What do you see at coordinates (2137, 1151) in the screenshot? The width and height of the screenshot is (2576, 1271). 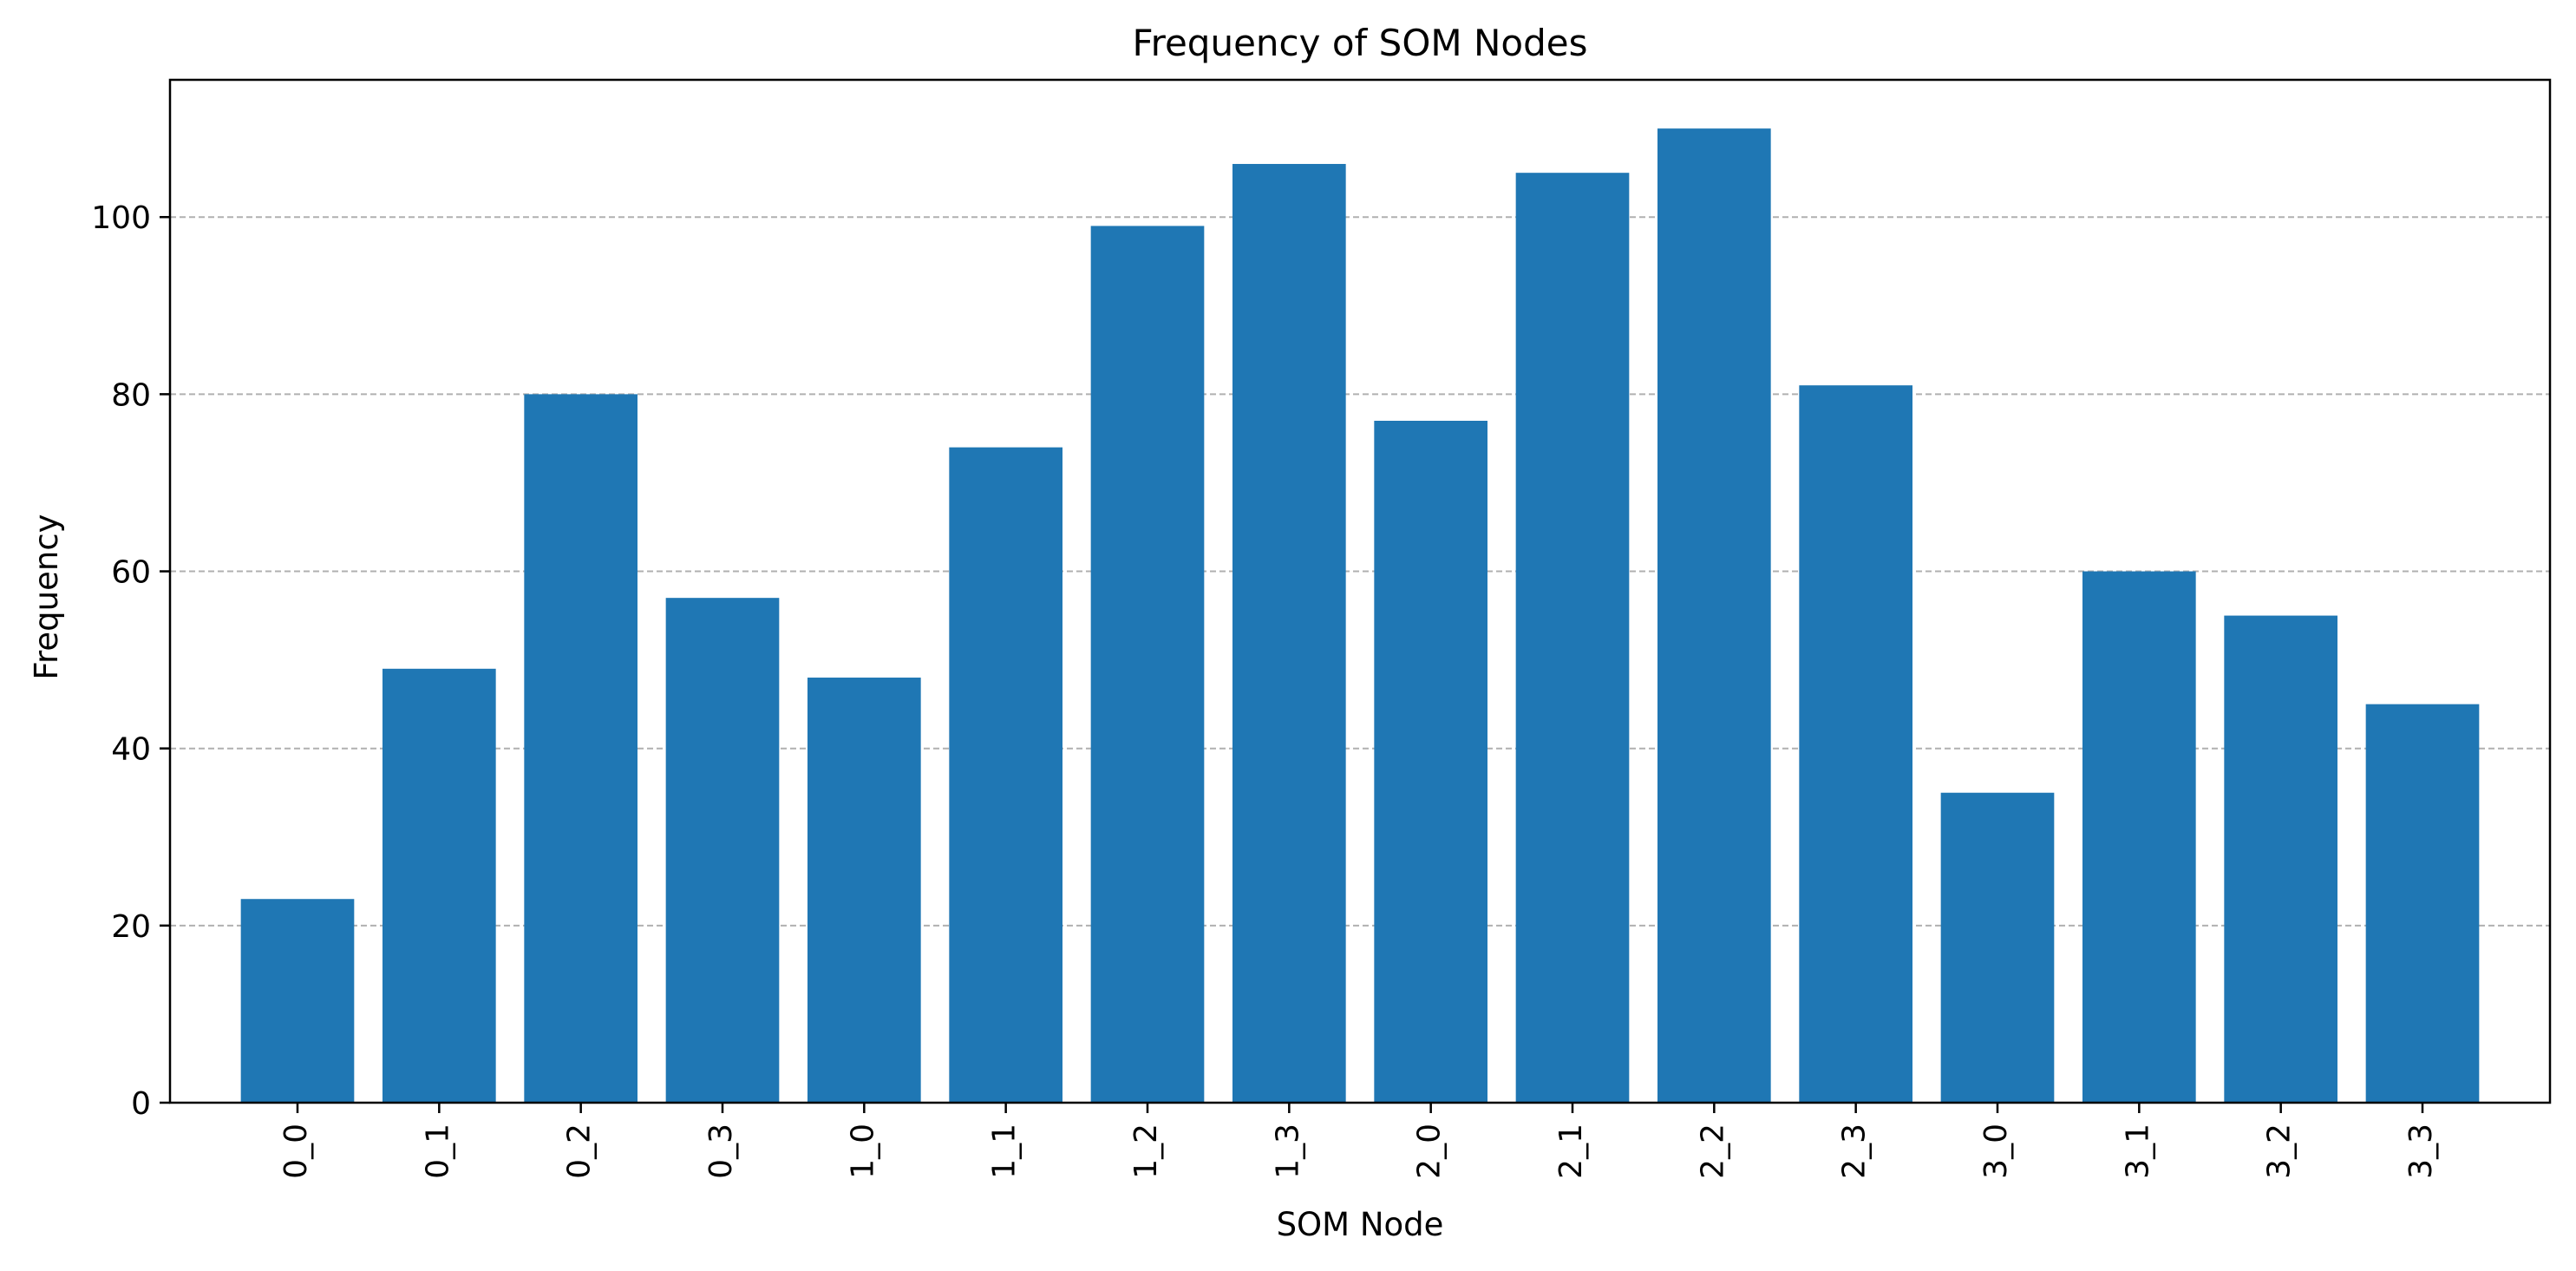 I see `x-tick-label: 3_1` at bounding box center [2137, 1151].